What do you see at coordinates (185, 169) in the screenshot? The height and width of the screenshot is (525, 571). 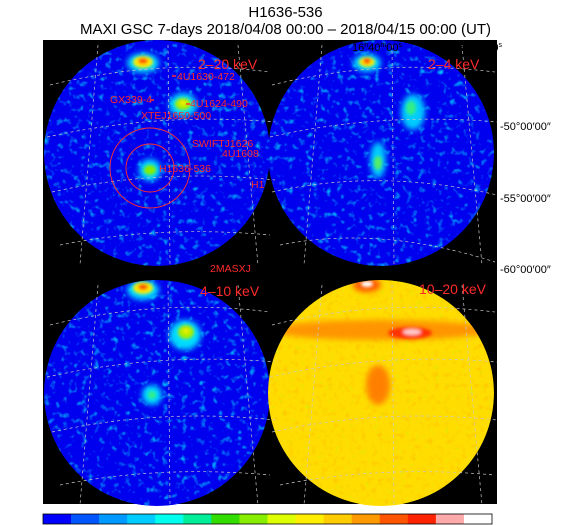 I see `source-label-h1636: H1636-536` at bounding box center [185, 169].